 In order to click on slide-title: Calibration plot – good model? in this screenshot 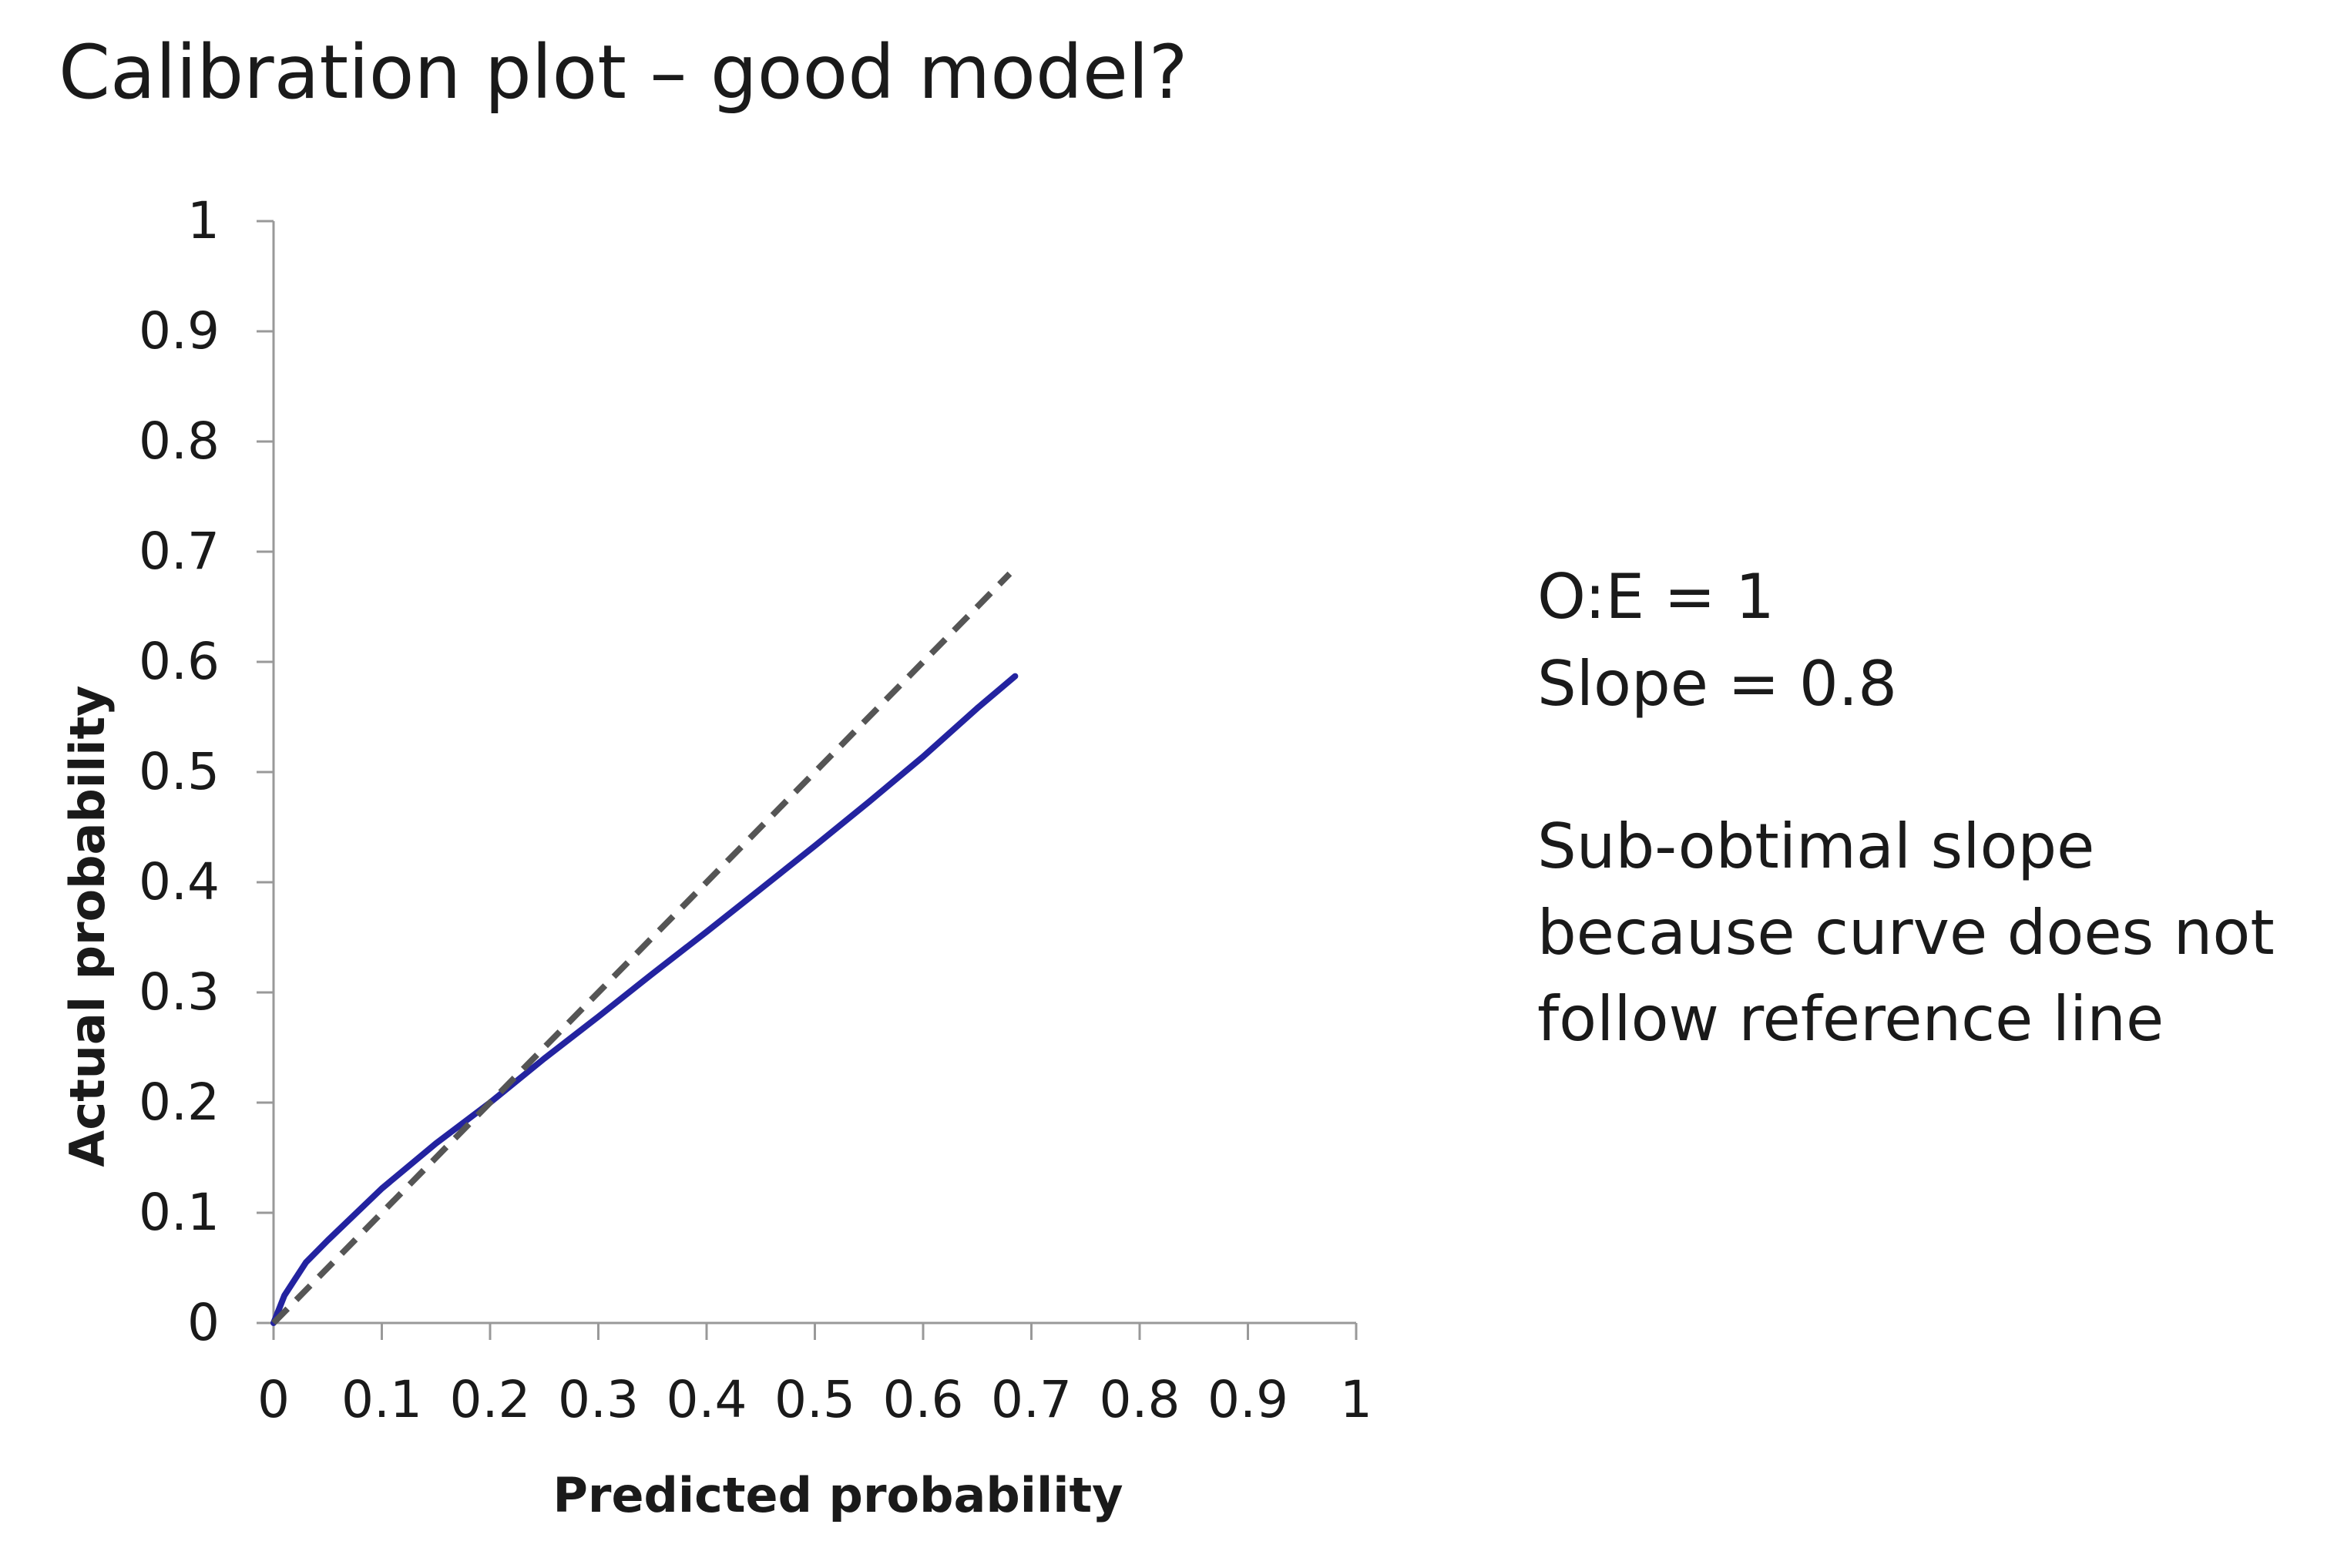, I will do `click(623, 72)`.